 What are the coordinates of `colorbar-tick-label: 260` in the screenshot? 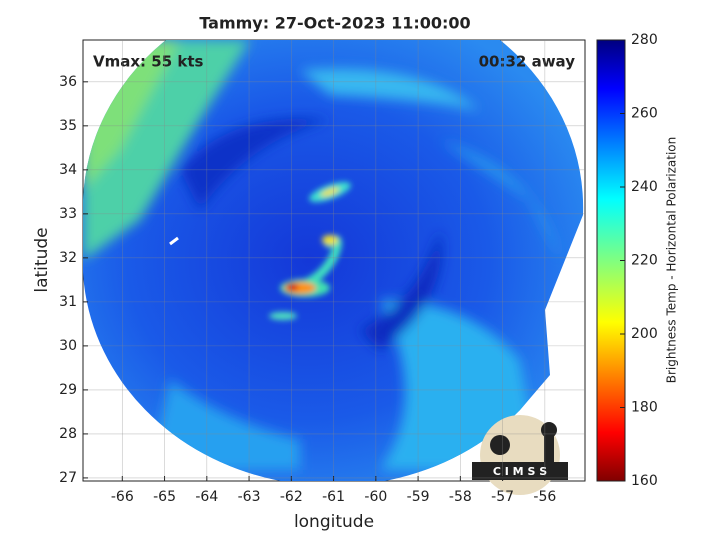 It's located at (644, 114).